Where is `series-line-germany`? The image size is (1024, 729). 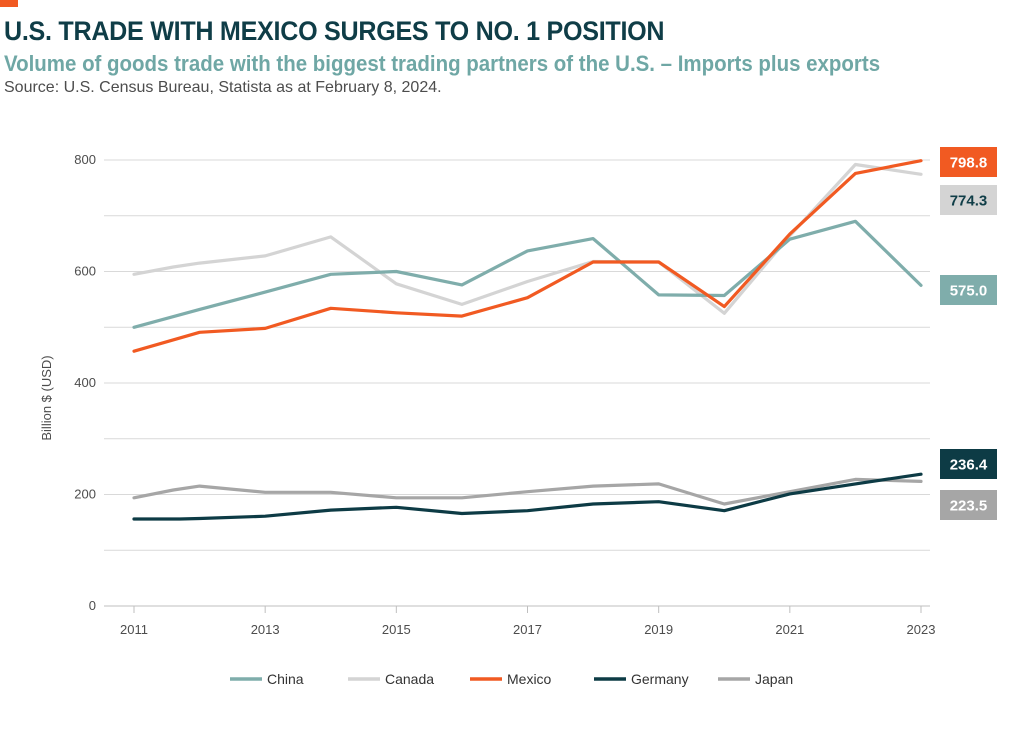 series-line-germany is located at coordinates (527, 496).